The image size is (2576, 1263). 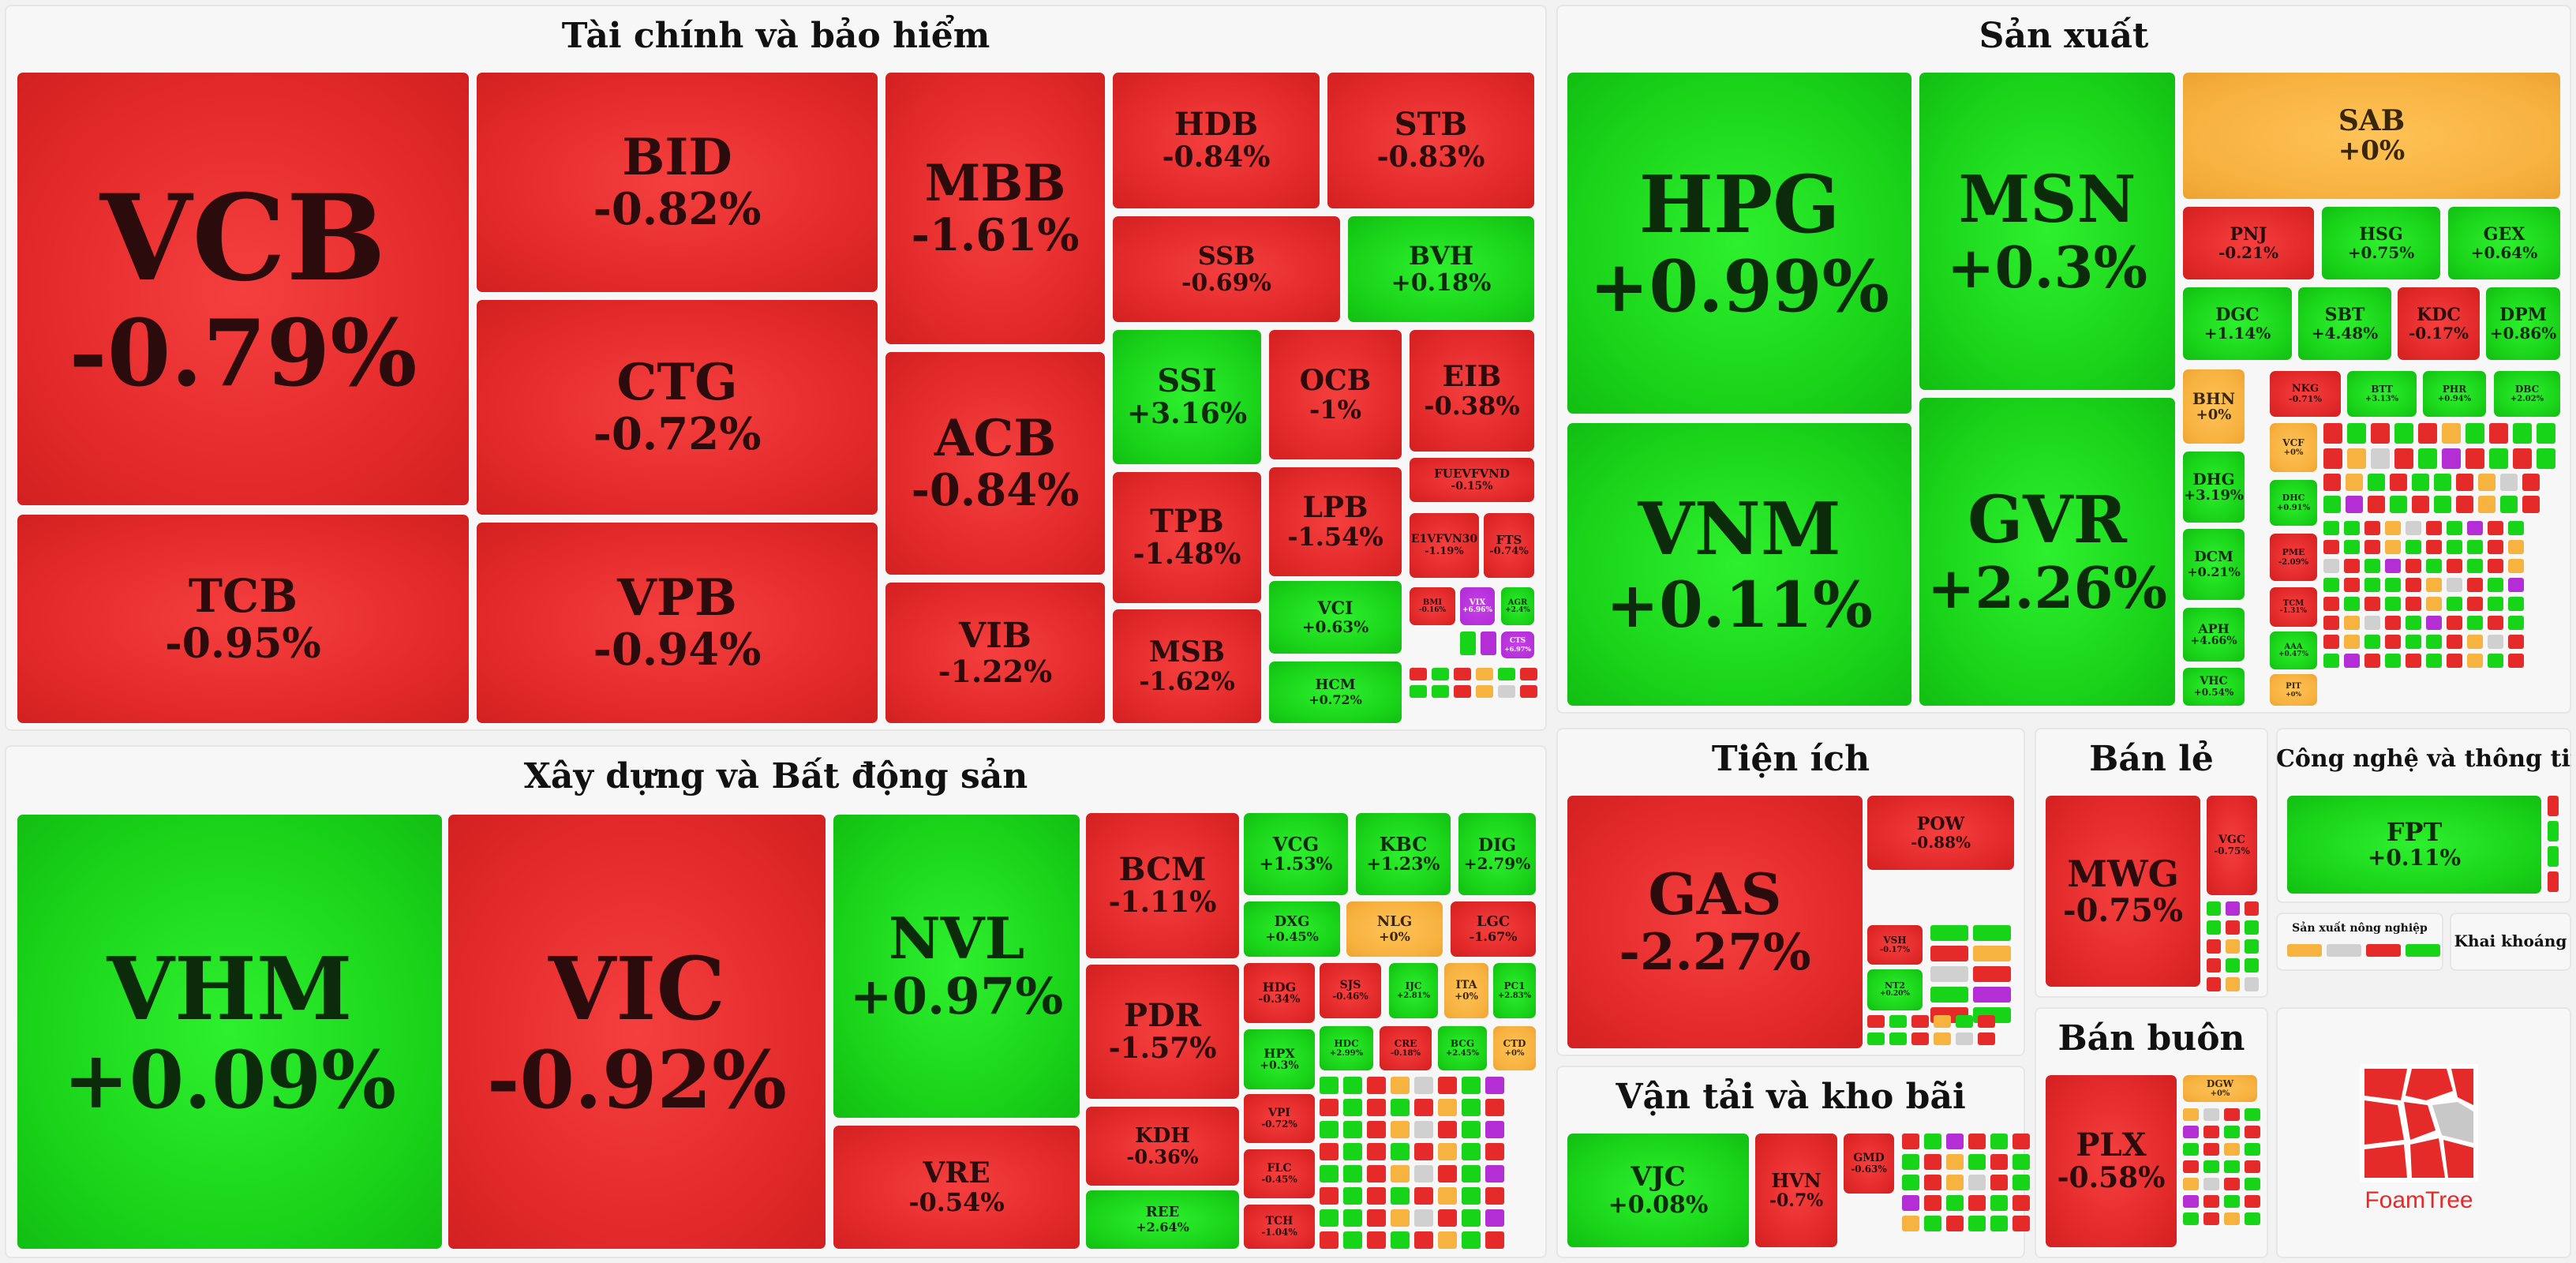 I want to click on stock-tile-kdh: KDH -0.36%, so click(x=1162, y=1146).